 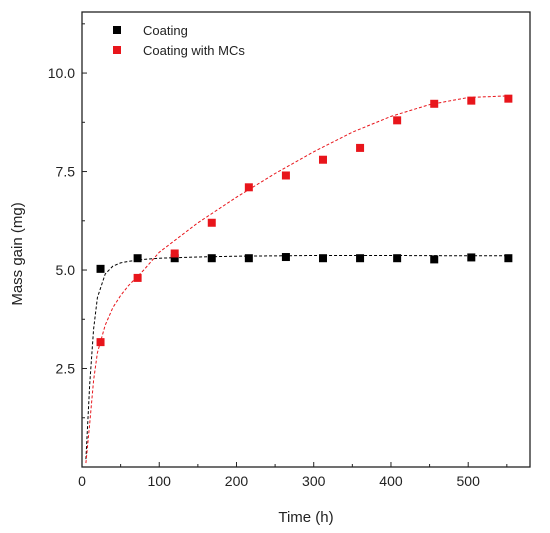 What do you see at coordinates (305, 517) in the screenshot?
I see `x-axis-label: Time (h)` at bounding box center [305, 517].